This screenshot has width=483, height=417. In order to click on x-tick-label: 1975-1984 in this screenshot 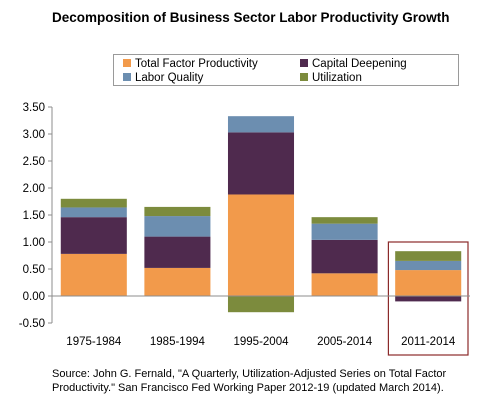, I will do `click(94, 342)`.